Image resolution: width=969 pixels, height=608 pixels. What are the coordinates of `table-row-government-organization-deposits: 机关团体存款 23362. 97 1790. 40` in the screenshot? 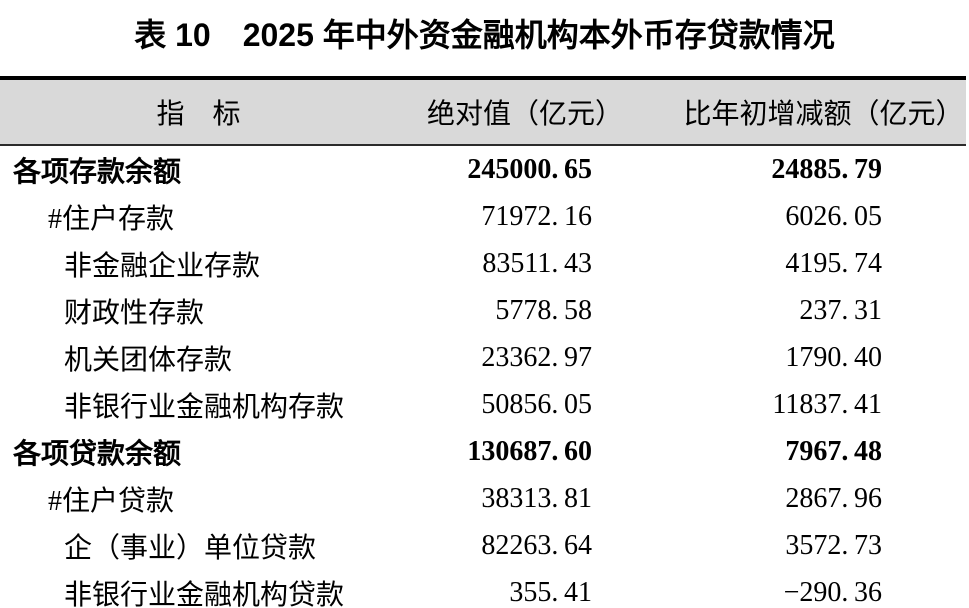 It's located at (483, 357).